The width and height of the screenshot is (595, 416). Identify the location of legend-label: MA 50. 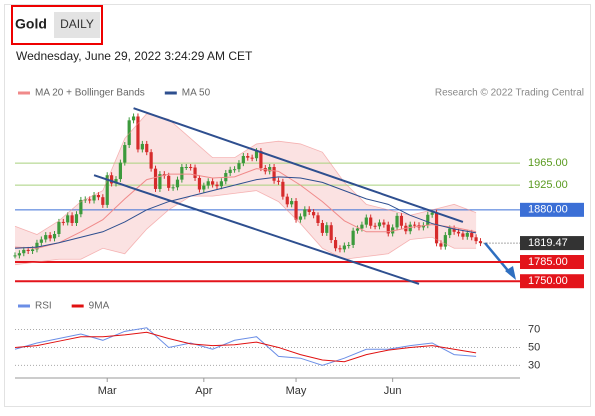
(196, 93).